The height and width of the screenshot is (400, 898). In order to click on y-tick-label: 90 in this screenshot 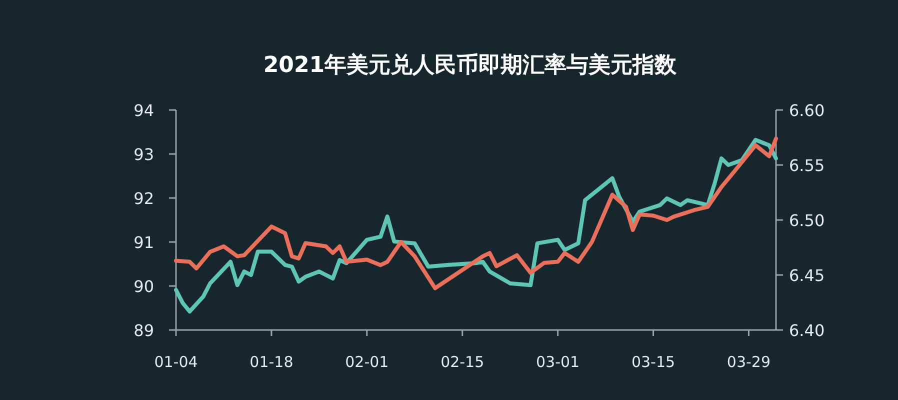, I will do `click(144, 286)`.